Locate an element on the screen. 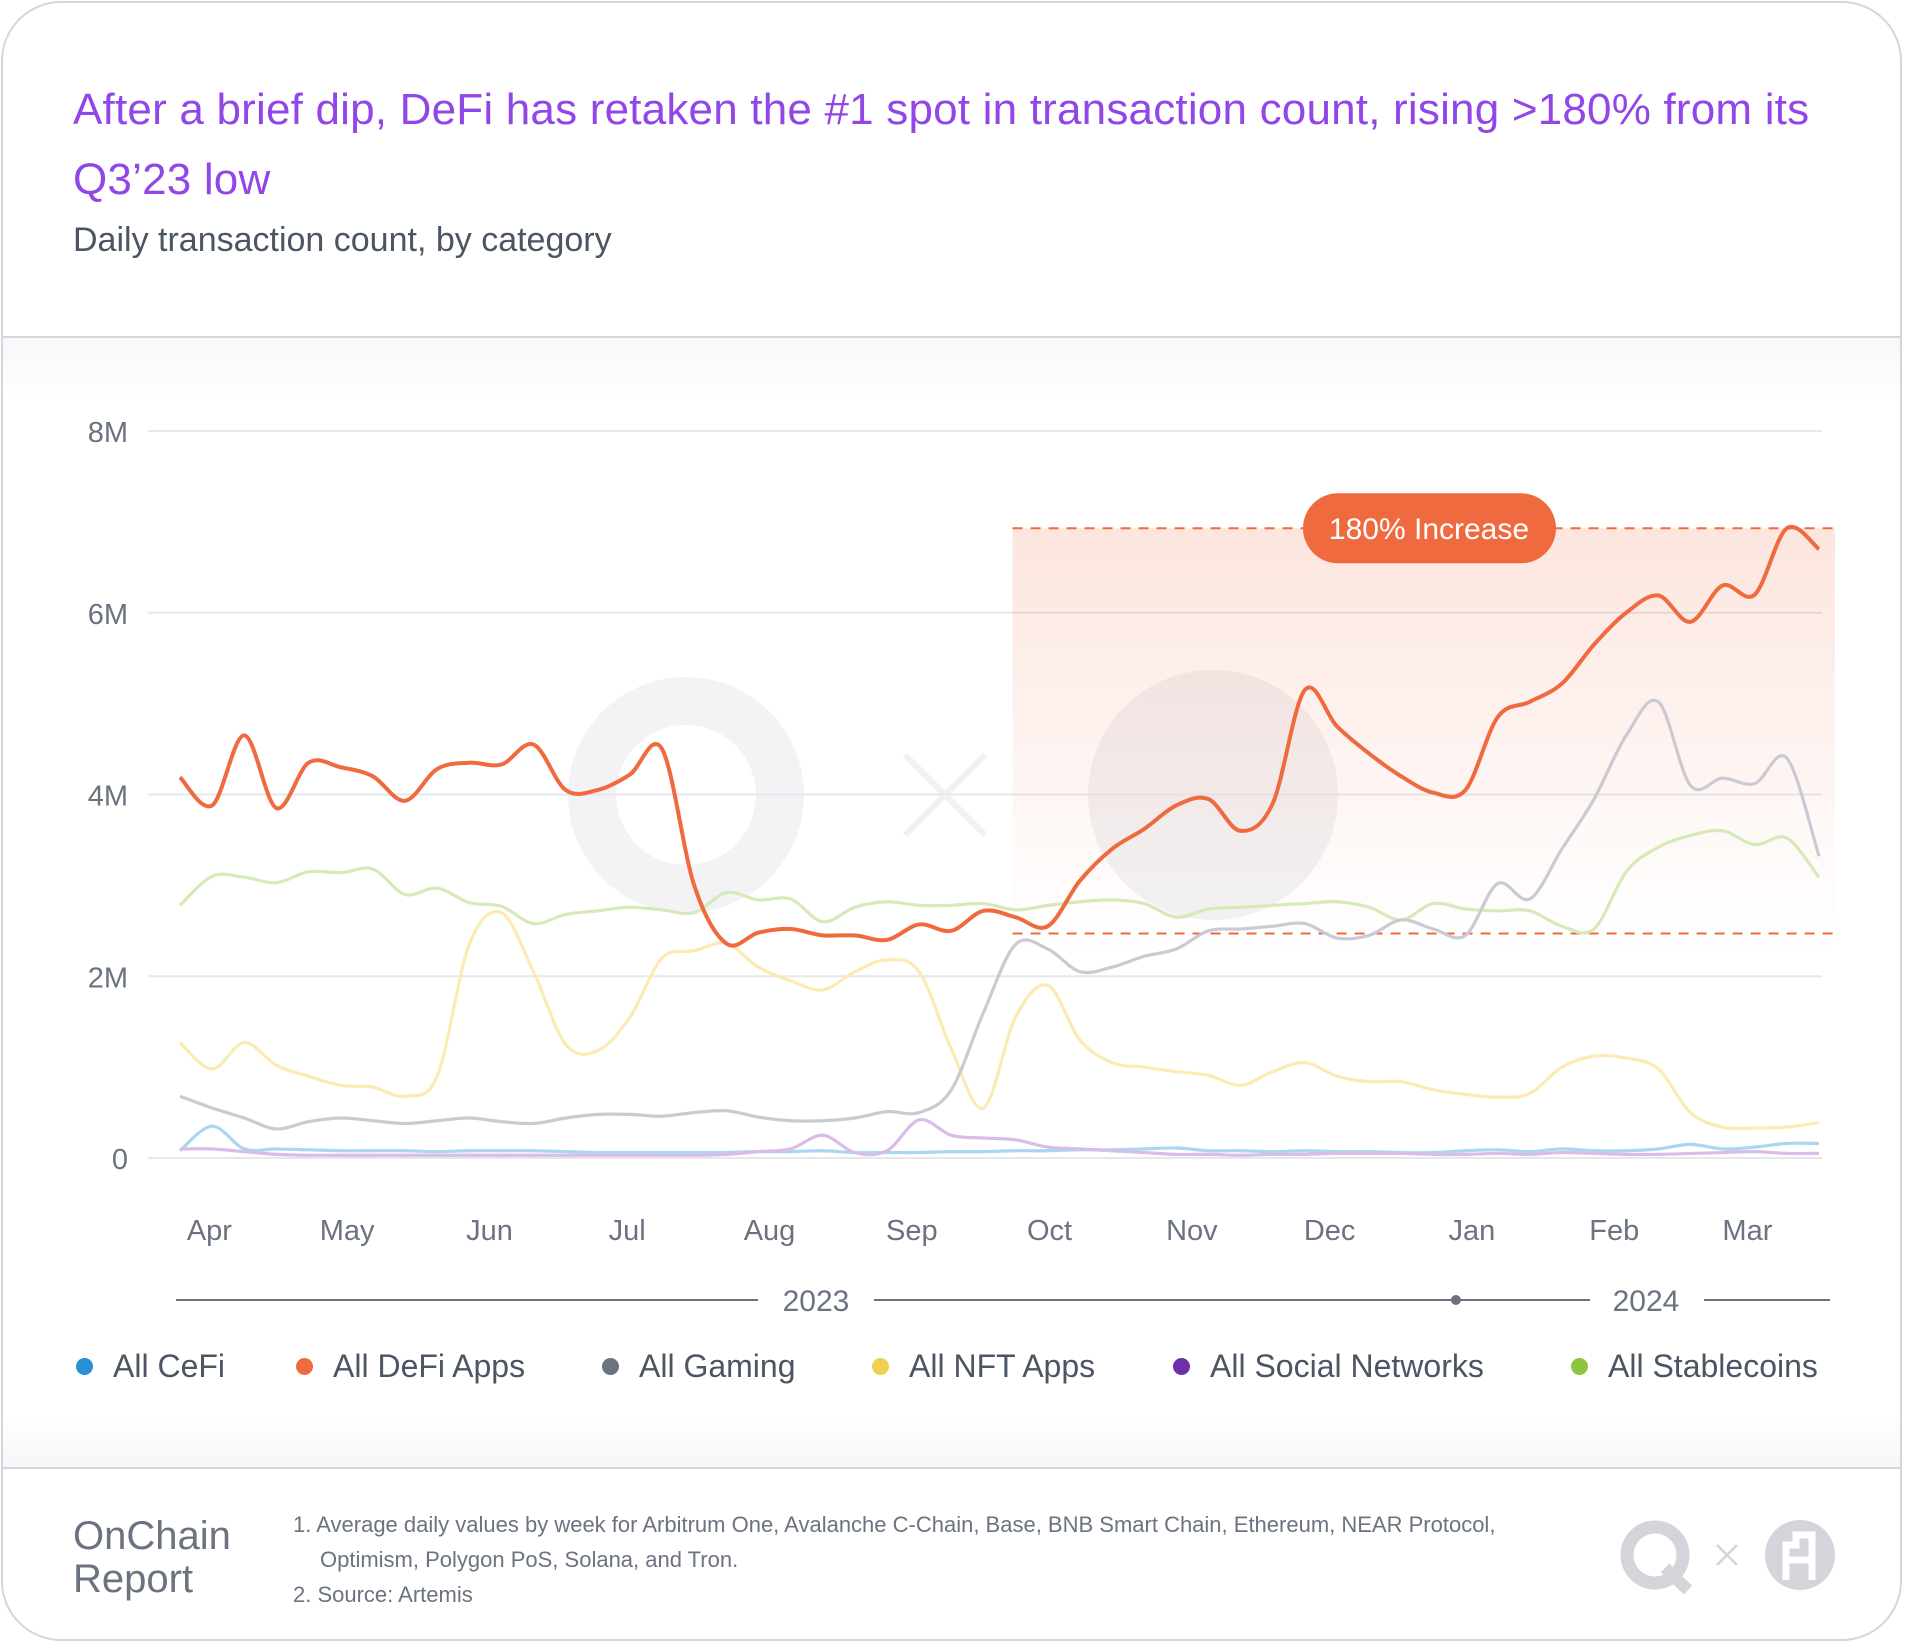 The height and width of the screenshot is (1644, 1905). x-tick-label: Mar is located at coordinates (1747, 1231).